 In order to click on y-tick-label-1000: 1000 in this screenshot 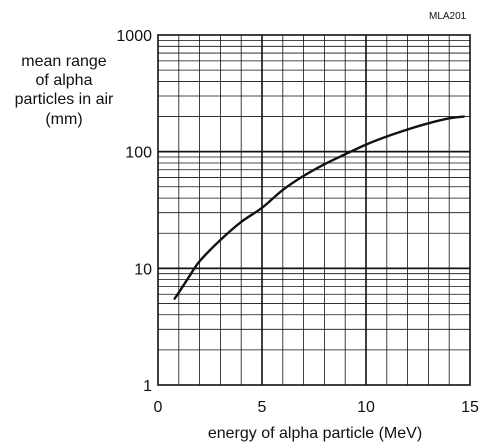, I will do `click(134, 36)`.